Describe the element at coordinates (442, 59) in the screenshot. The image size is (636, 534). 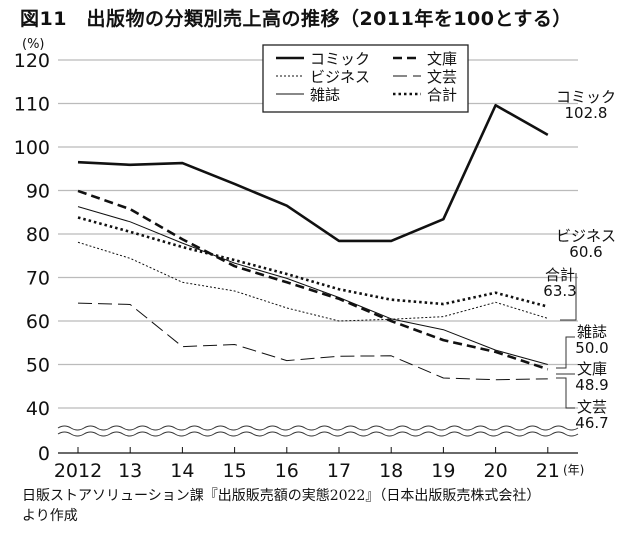
I see `legend-label: 文庫` at that location.